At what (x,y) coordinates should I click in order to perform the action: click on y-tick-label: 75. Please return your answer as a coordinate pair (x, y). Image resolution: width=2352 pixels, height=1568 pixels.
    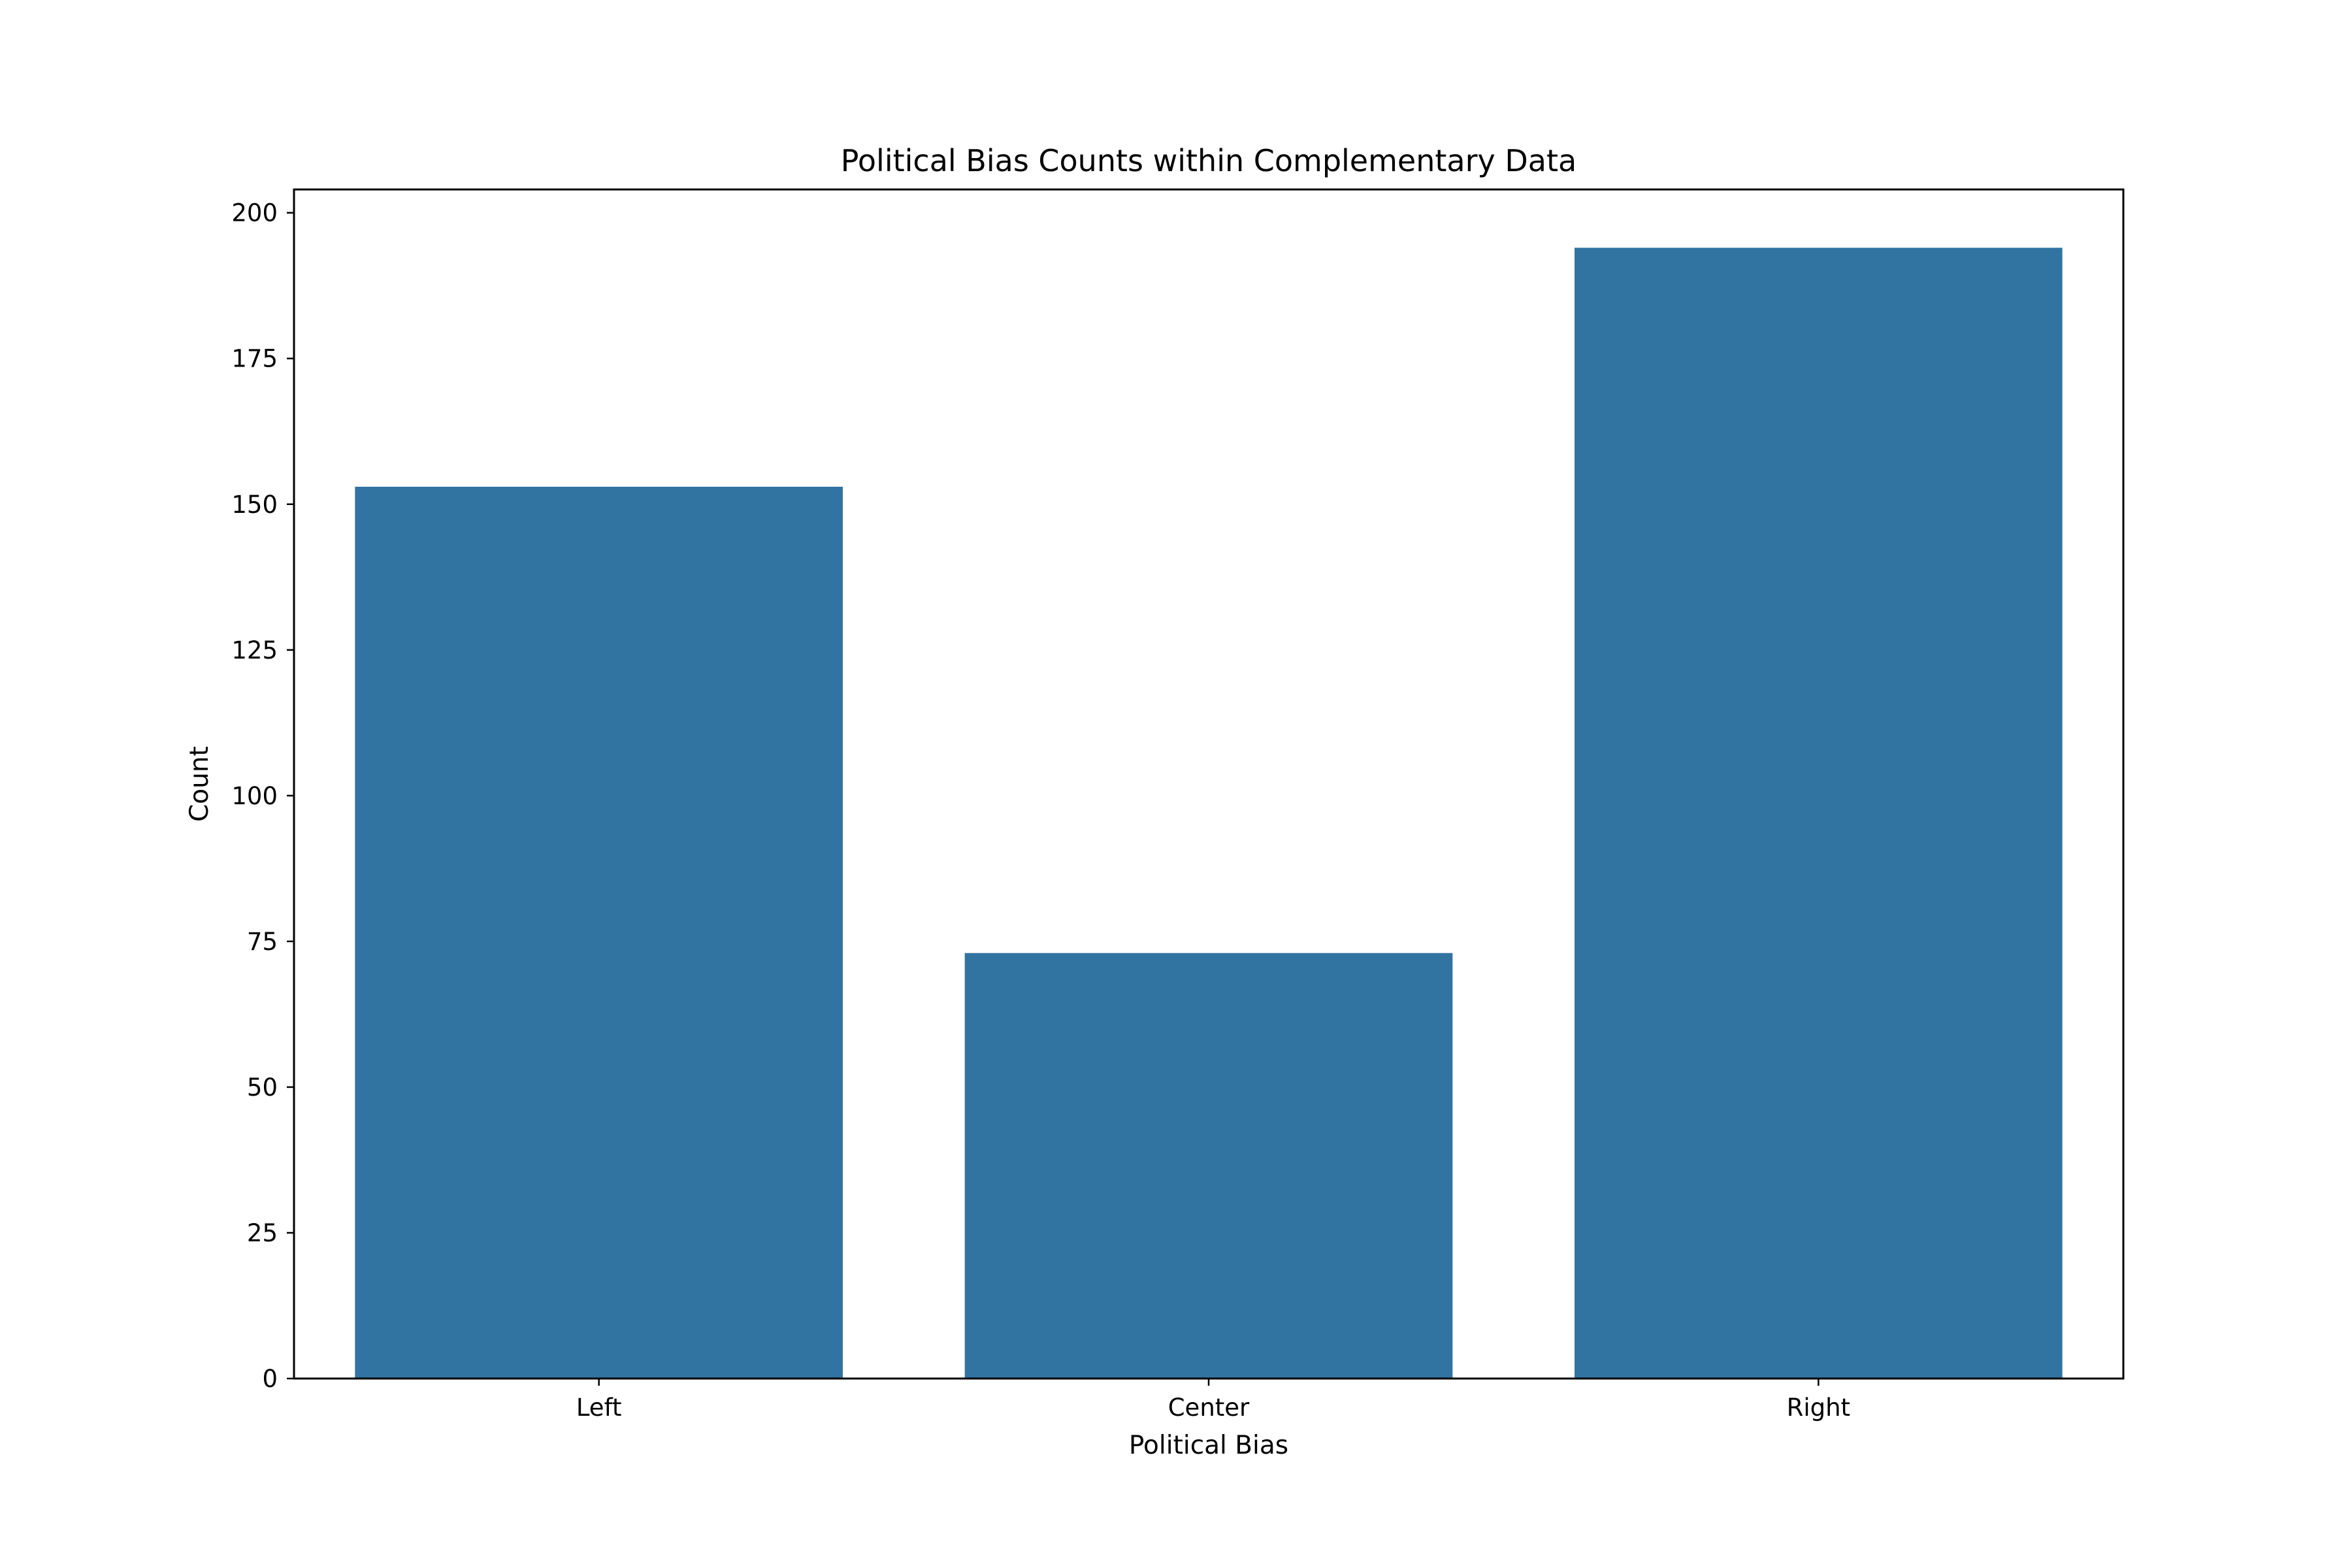
    Looking at the image, I should click on (262, 942).